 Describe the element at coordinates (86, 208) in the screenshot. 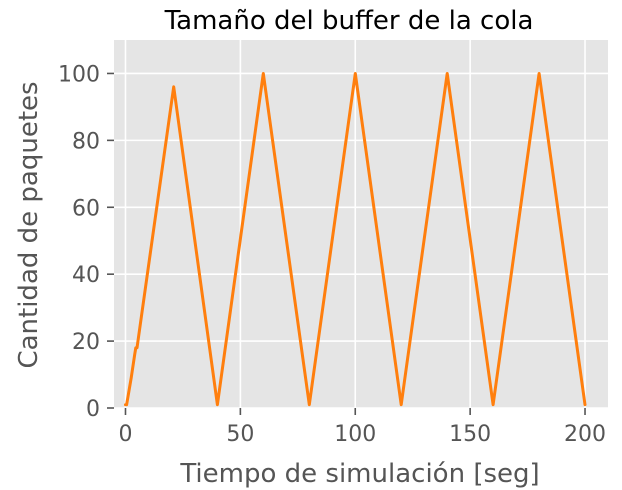

I see `y-tick-label: 60` at that location.